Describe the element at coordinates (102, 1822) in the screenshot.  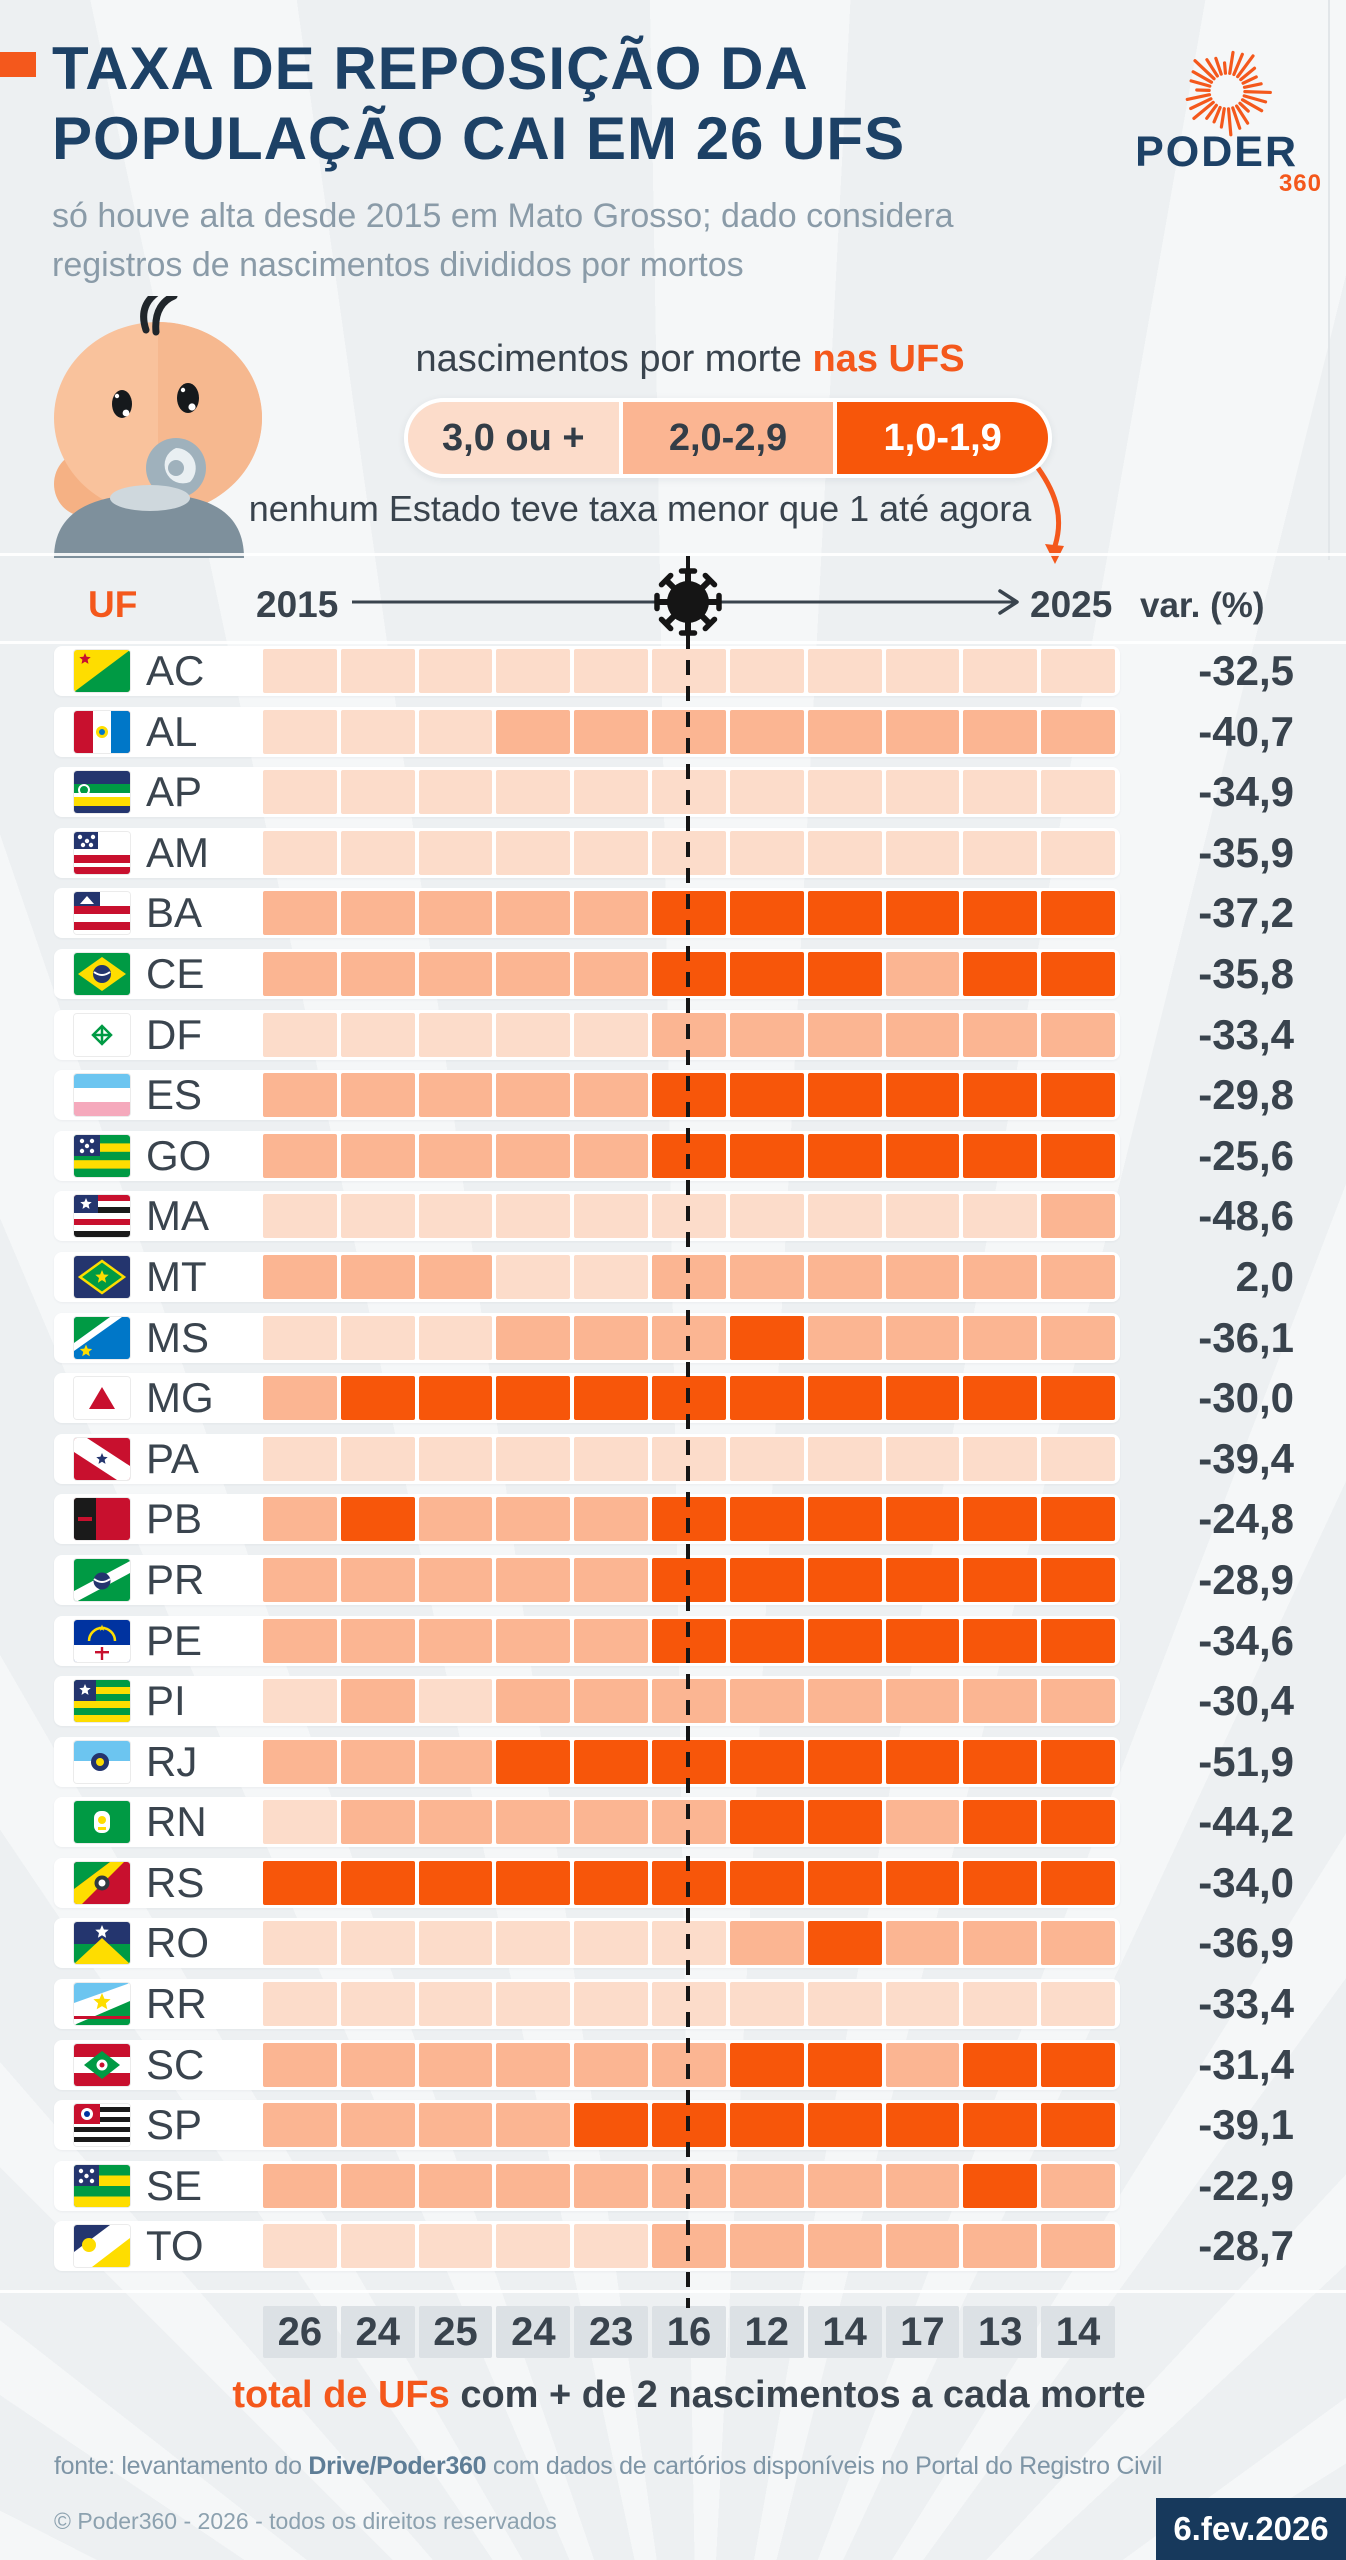
I see `flag-RN-icon` at that location.